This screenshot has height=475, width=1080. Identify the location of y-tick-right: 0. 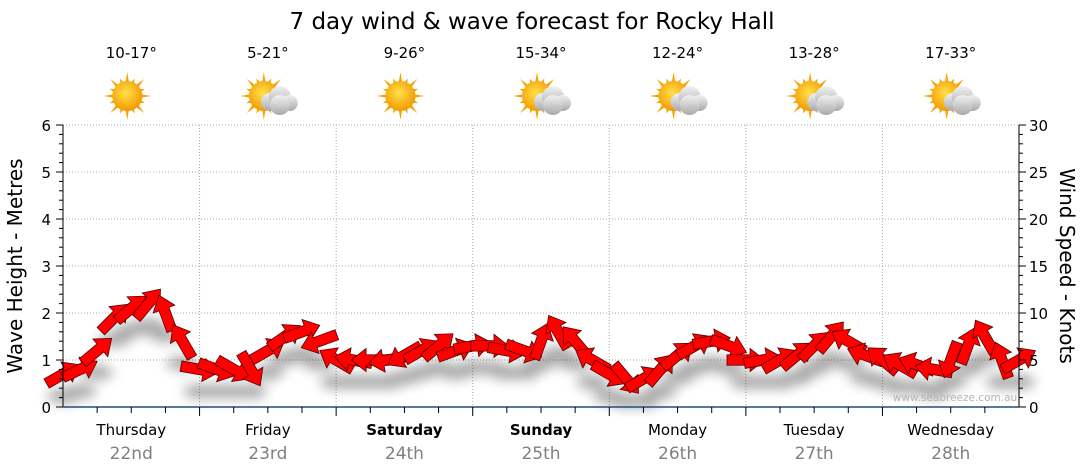
(1034, 408).